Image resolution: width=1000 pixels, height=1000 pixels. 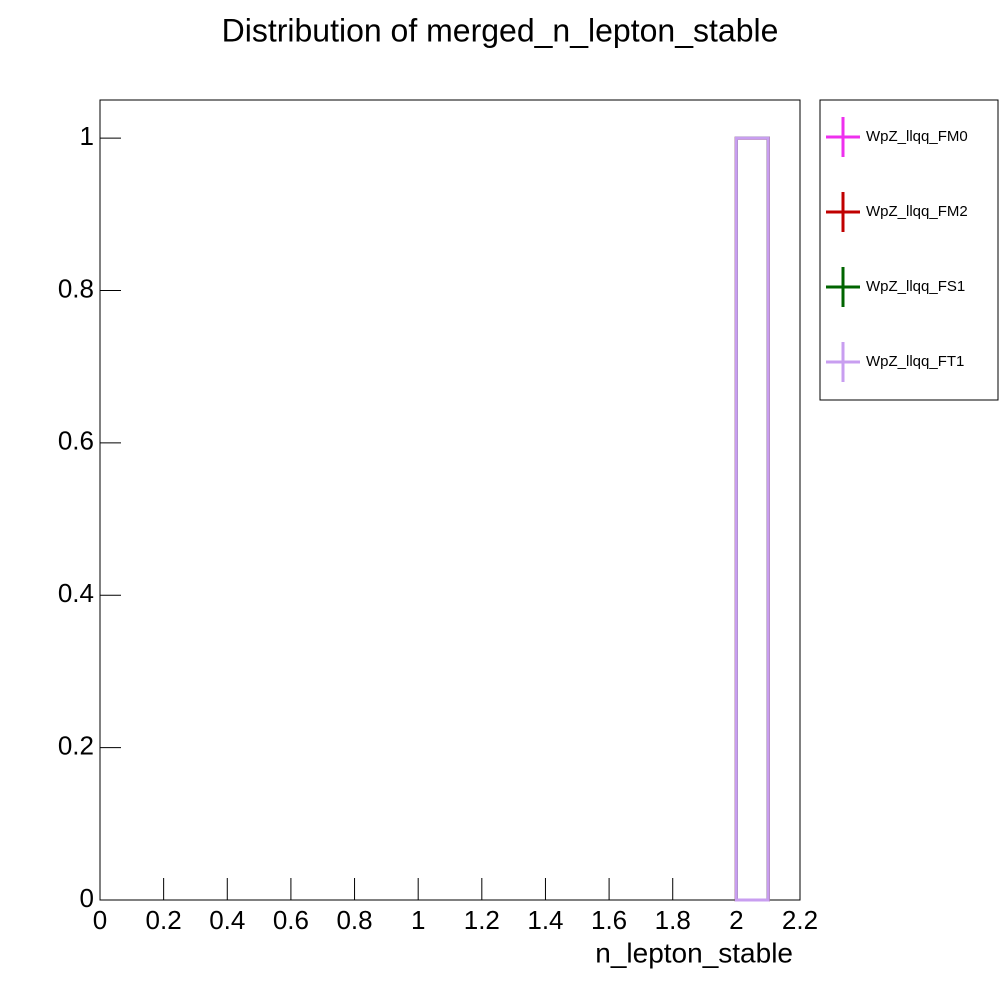 I want to click on x-tick-label: 2.2, so click(x=800, y=920).